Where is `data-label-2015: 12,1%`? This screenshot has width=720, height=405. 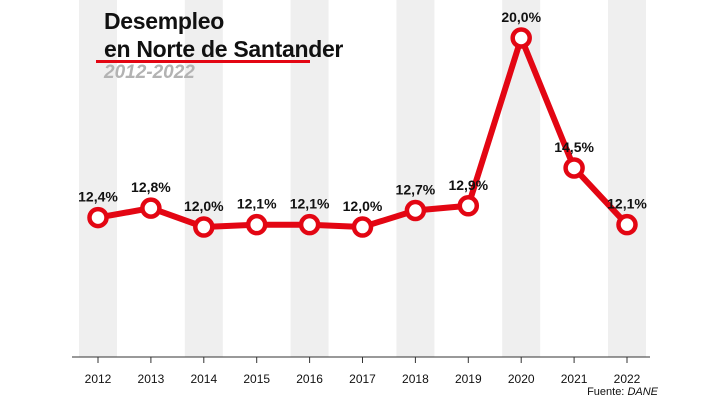
data-label-2015: 12,1% is located at coordinates (257, 204).